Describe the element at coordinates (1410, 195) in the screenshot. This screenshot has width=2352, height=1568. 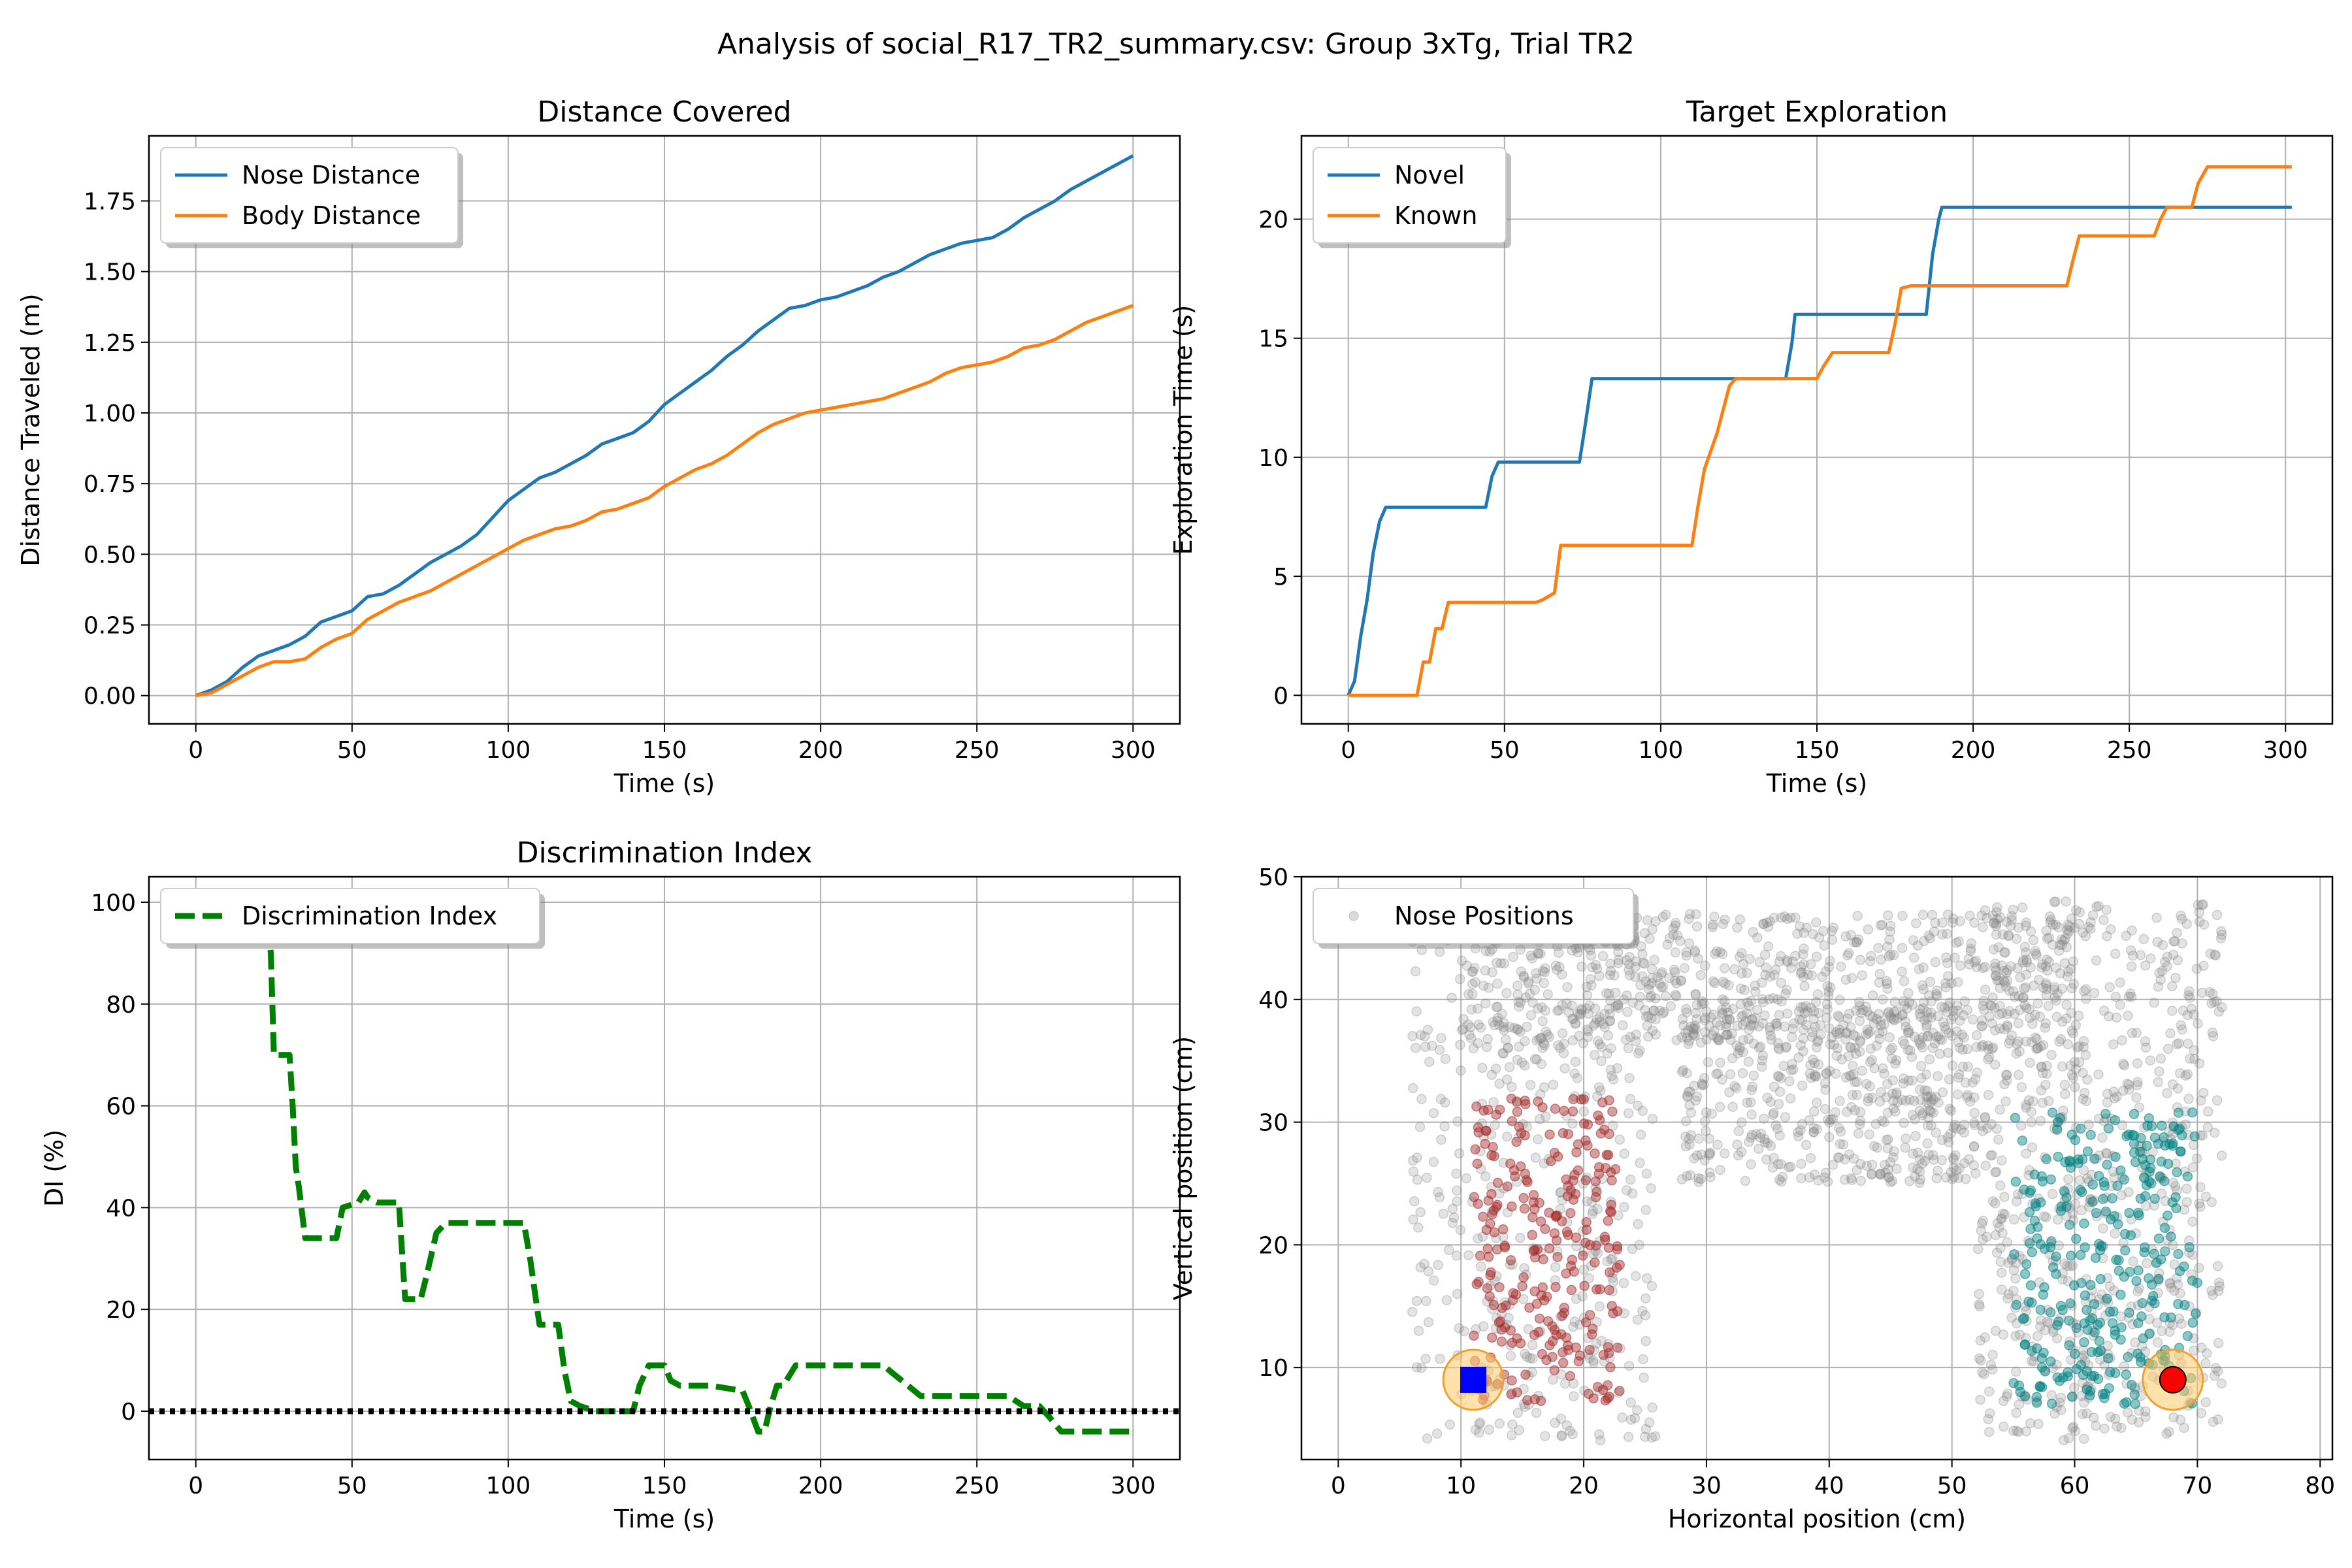
I see `legend-box` at that location.